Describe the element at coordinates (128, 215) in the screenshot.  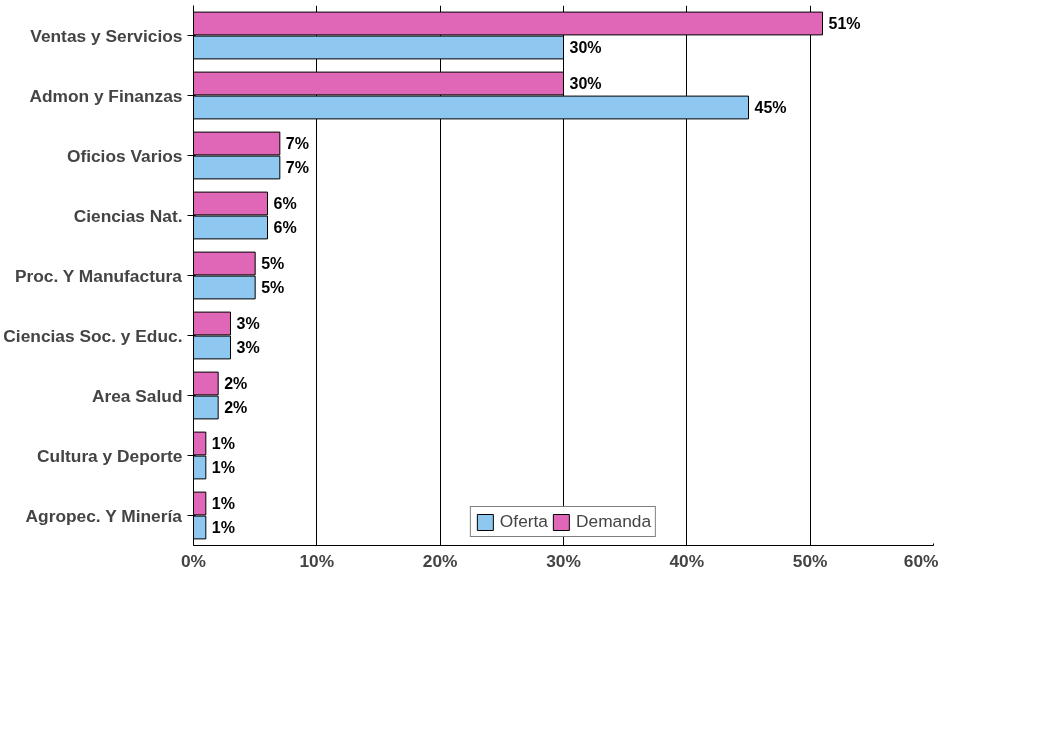
I see `y-tick-label: Ciencias Nat.` at that location.